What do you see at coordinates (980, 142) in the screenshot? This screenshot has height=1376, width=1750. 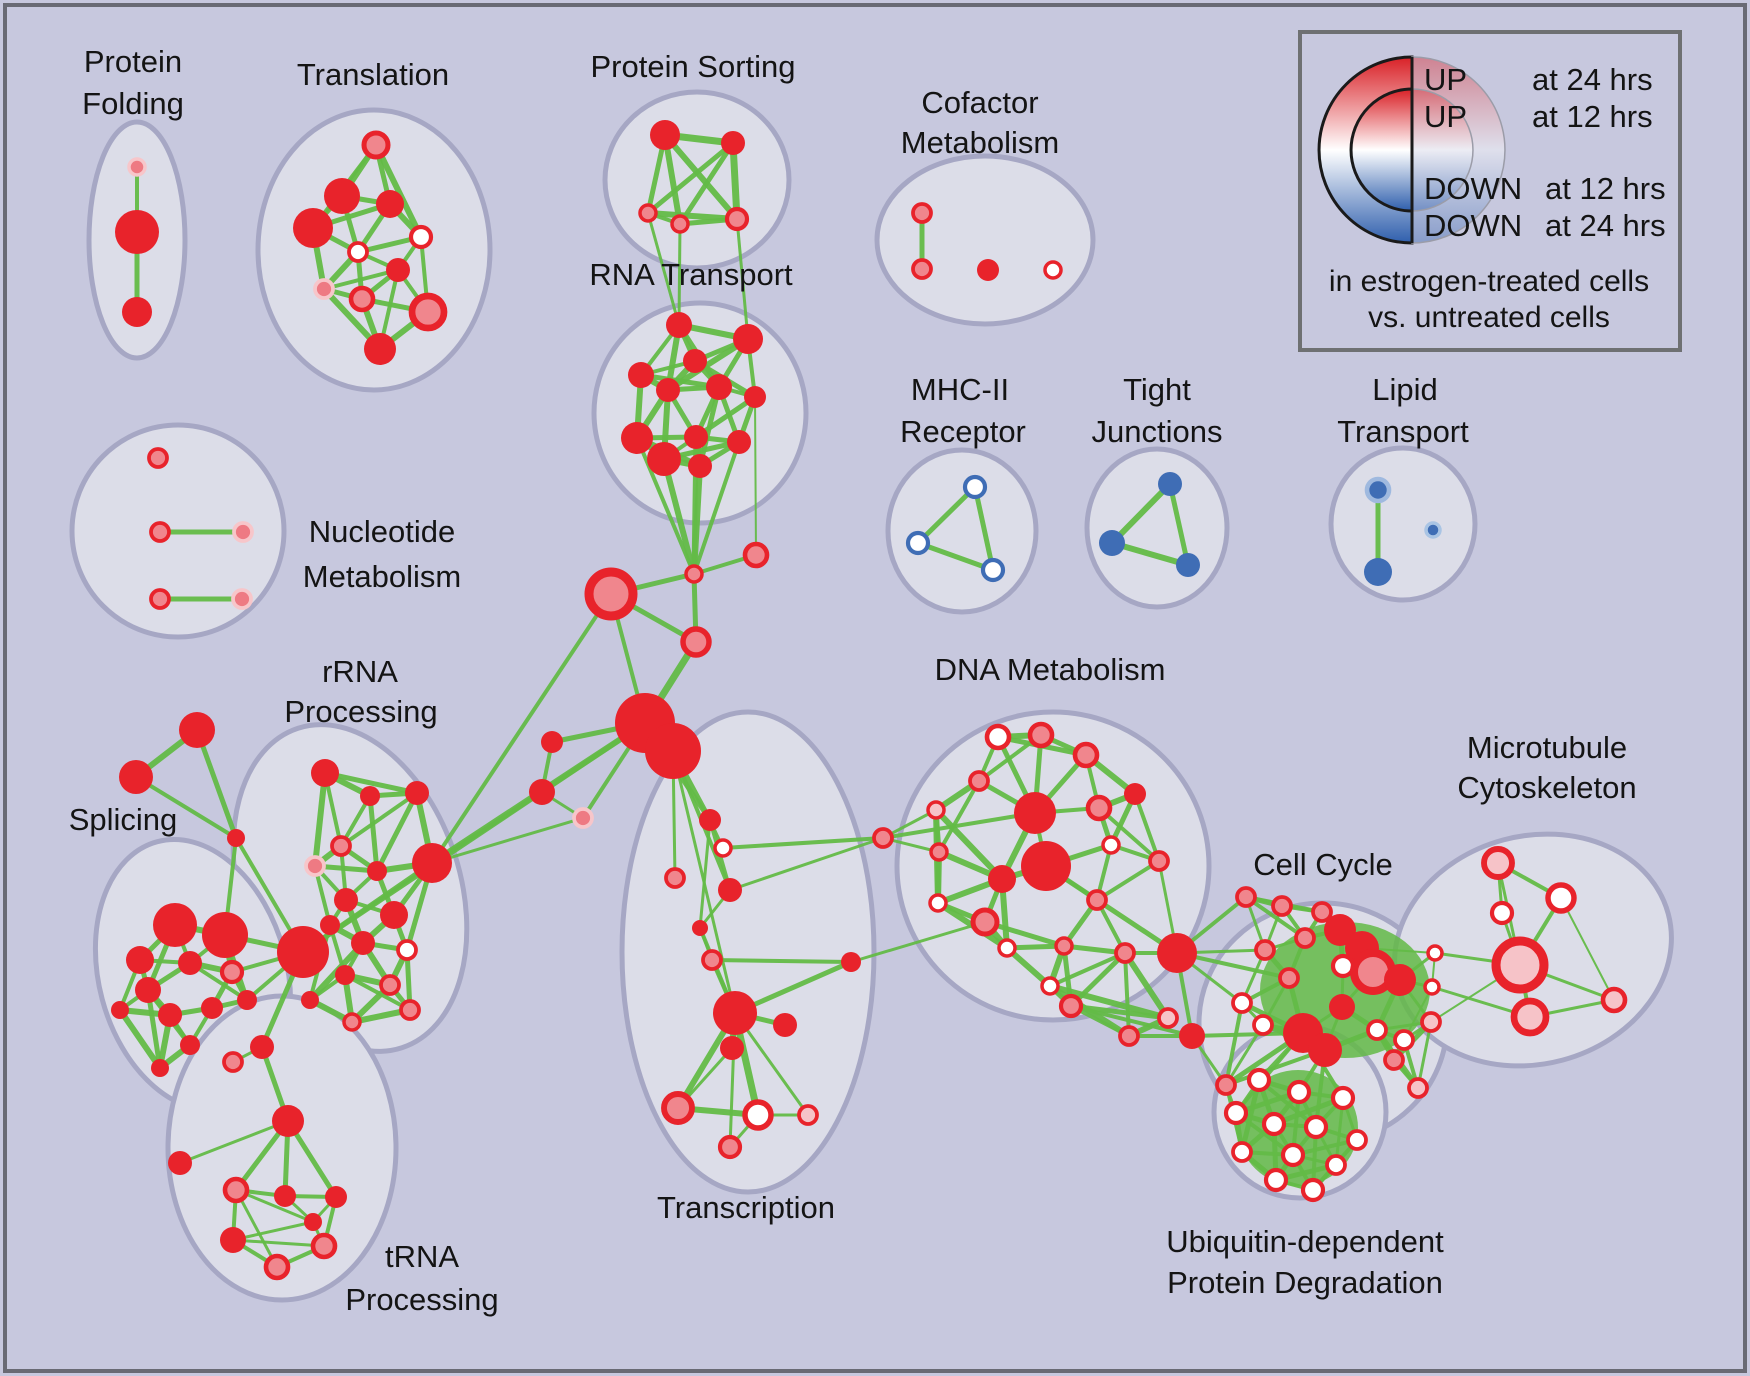 I see `cluster-label-cof: Metabolism` at bounding box center [980, 142].